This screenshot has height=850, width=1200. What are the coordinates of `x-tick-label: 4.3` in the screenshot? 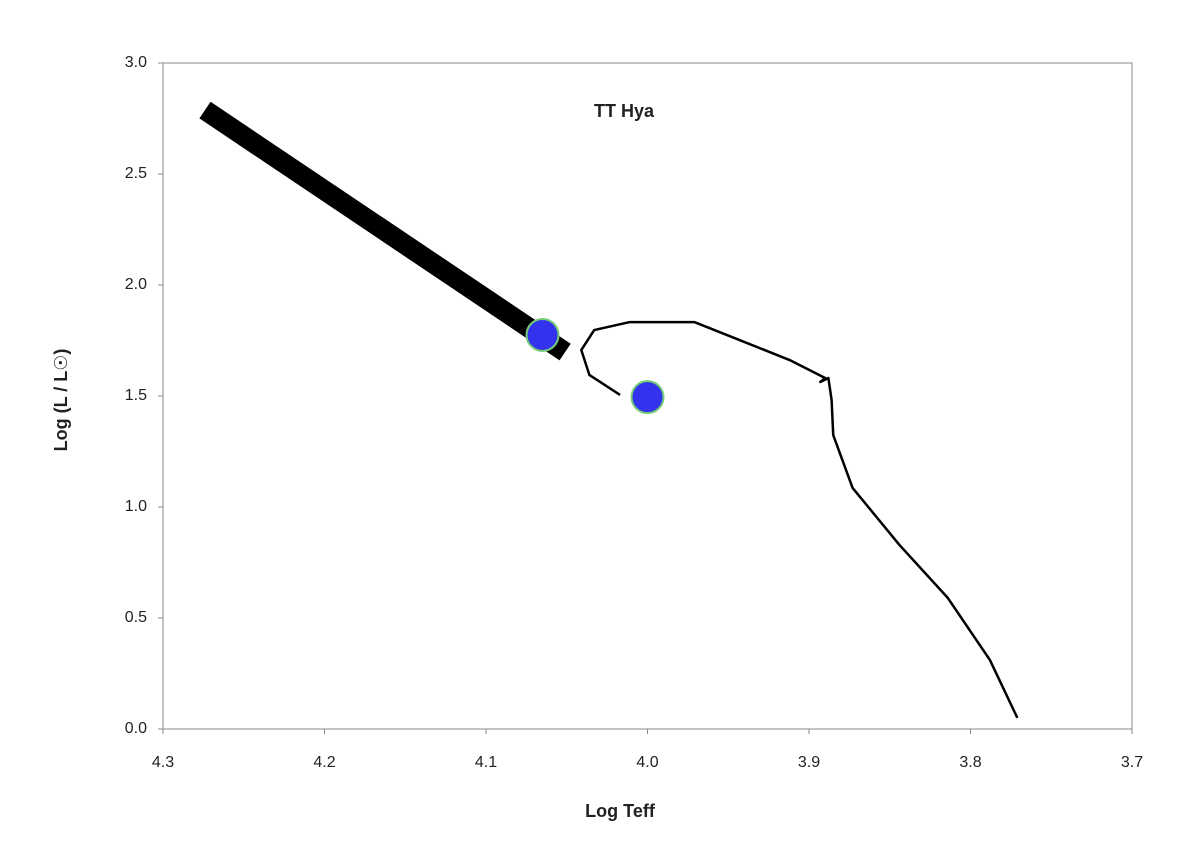 It's located at (163, 762).